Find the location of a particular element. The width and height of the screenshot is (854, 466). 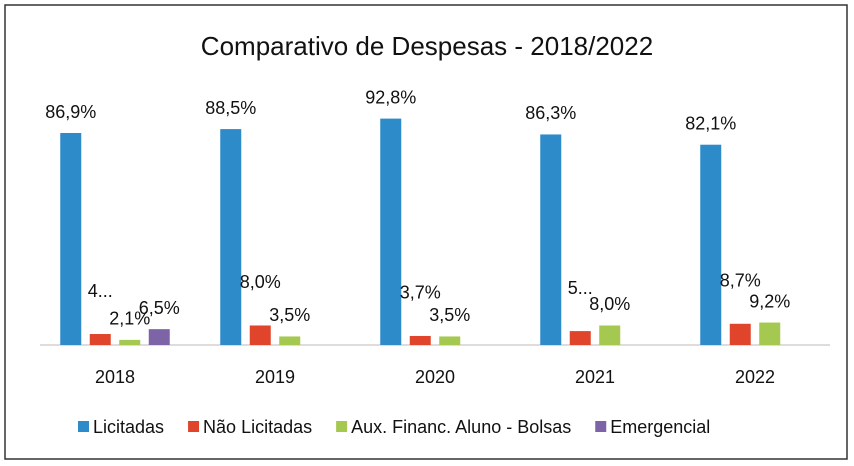

data-label: 9,2% is located at coordinates (769, 301).